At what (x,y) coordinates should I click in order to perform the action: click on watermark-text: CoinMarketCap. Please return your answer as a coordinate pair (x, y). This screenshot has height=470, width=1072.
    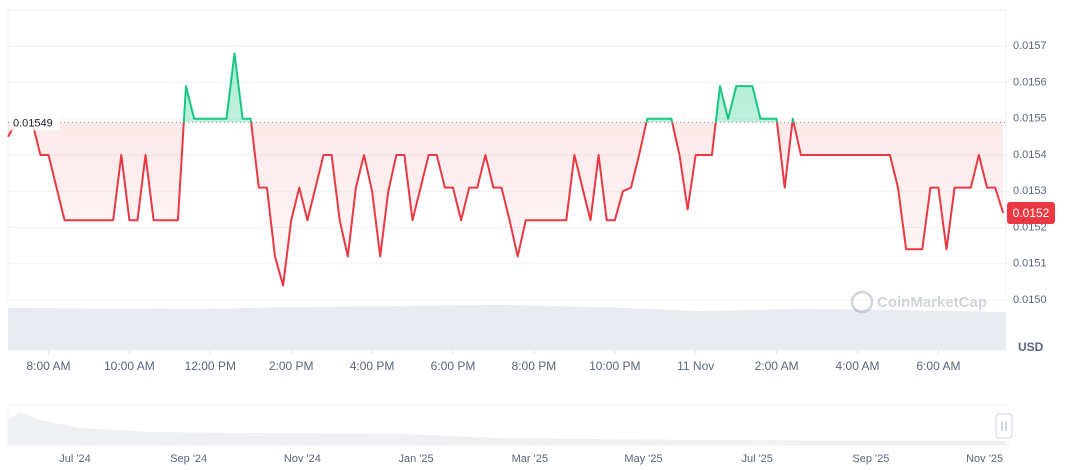
    Looking at the image, I should click on (932, 302).